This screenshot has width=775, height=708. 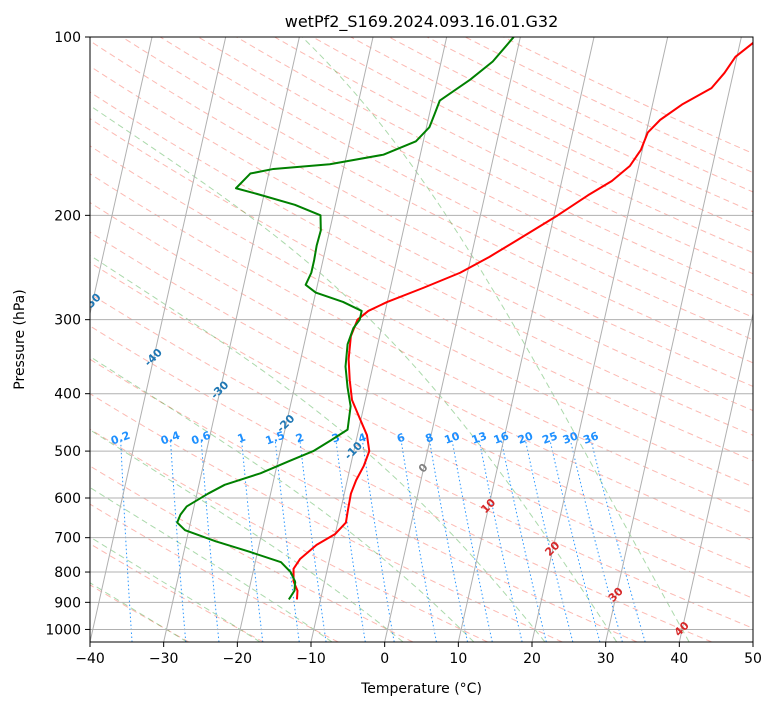 What do you see at coordinates (430, 438) in the screenshot?
I see `mixing-ratio-label: 8` at bounding box center [430, 438].